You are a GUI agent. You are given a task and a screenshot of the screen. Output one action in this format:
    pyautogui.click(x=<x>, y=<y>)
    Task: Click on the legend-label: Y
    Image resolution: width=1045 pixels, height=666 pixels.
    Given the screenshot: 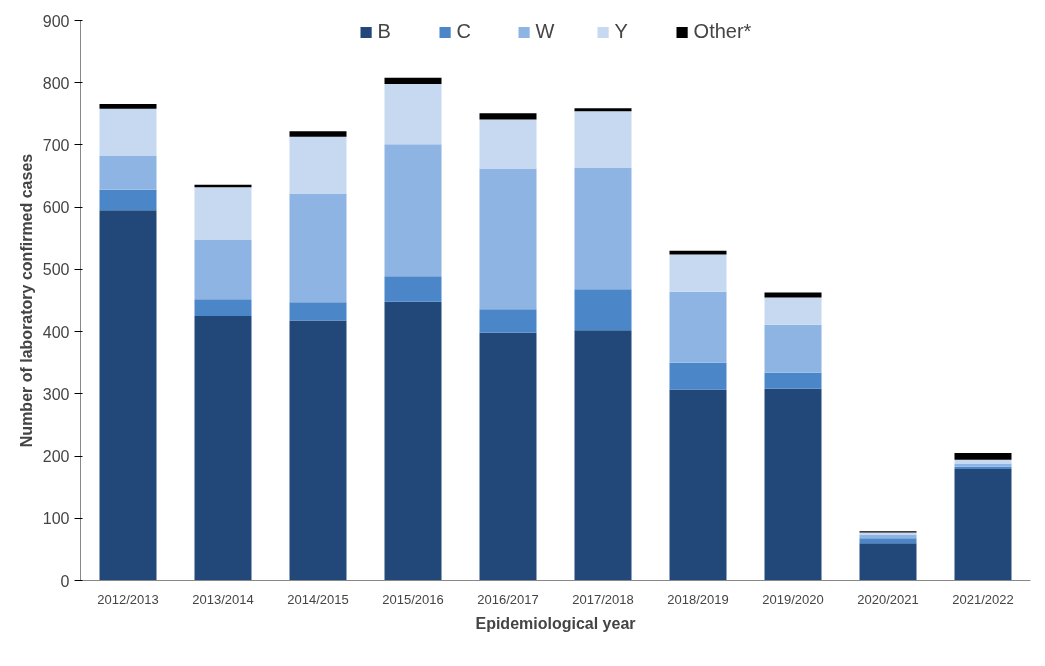 What is the action you would take?
    pyautogui.click(x=621, y=31)
    